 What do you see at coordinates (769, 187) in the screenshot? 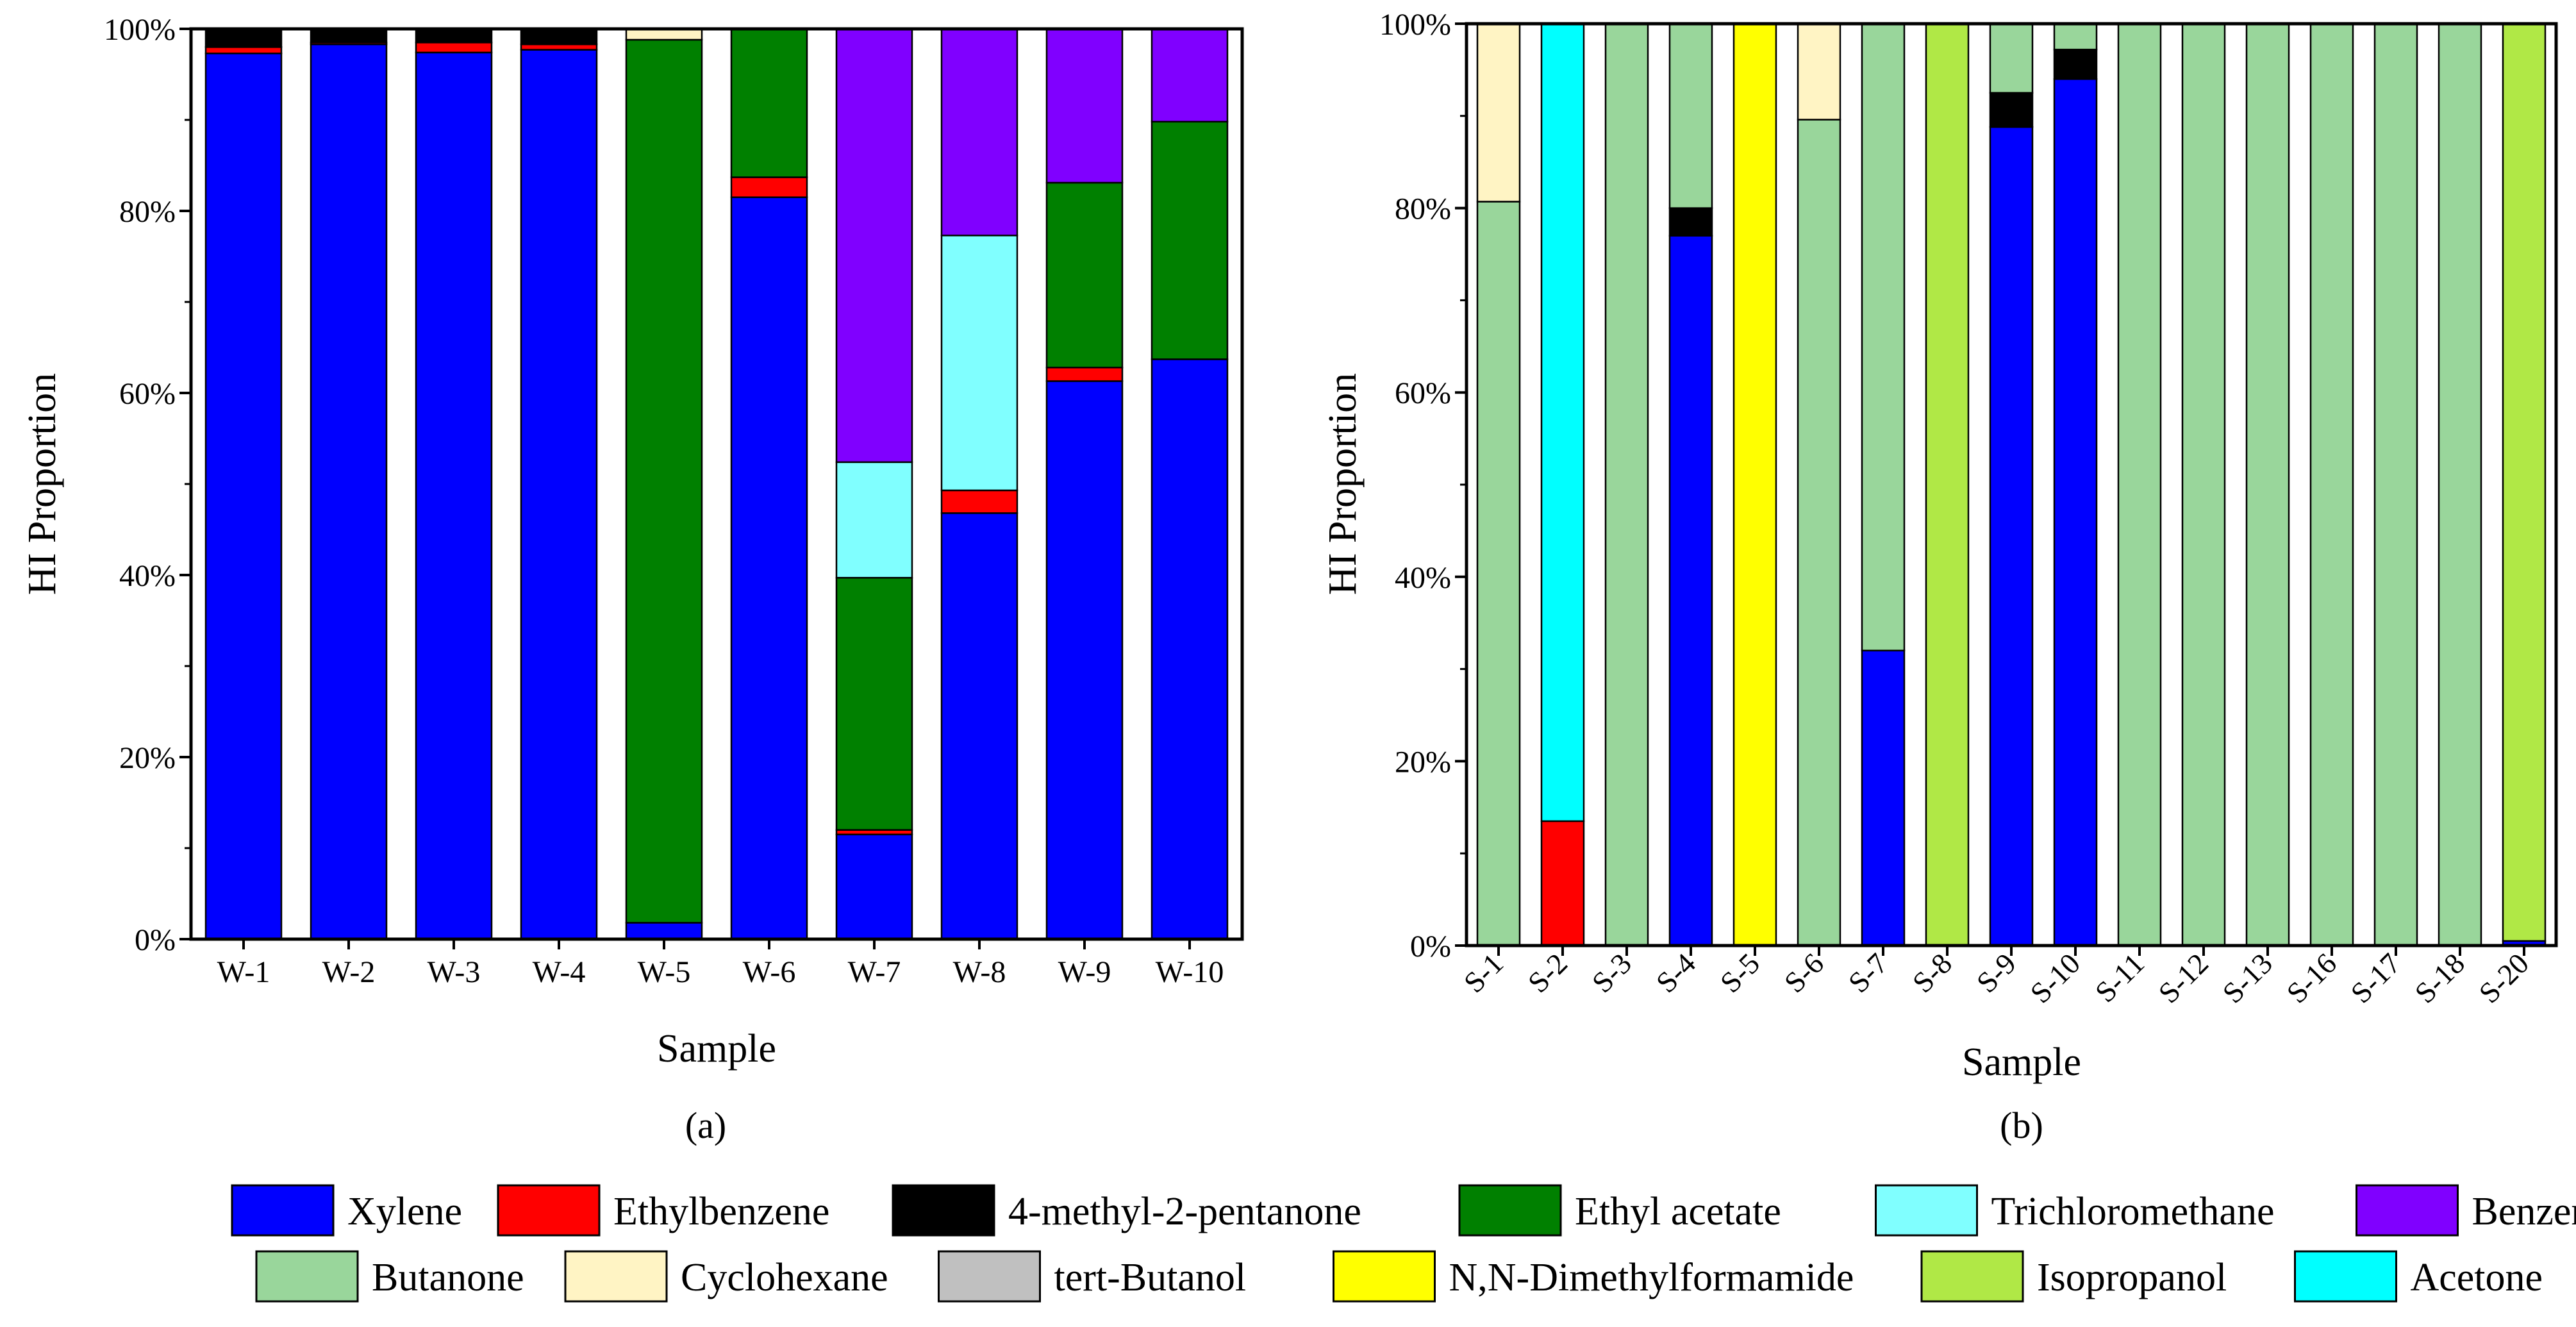
I see `bar-segment-w-6-ethylbenzene` at bounding box center [769, 187].